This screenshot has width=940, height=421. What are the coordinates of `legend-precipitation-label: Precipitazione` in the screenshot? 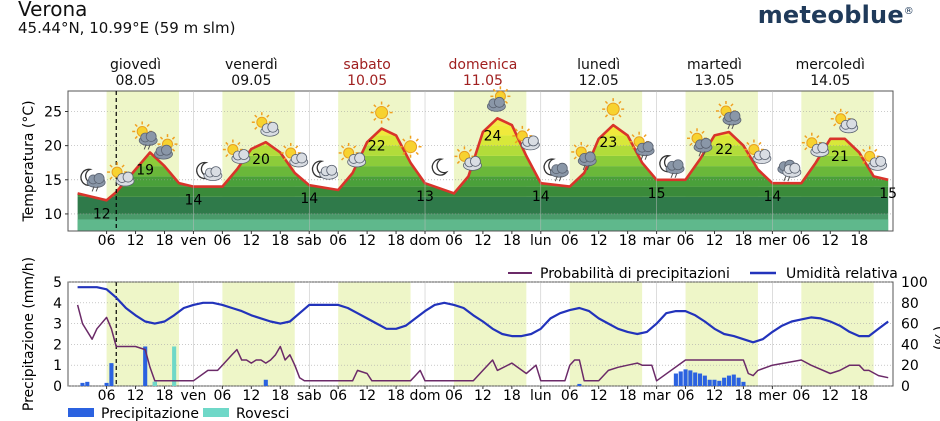 It's located at (150, 413).